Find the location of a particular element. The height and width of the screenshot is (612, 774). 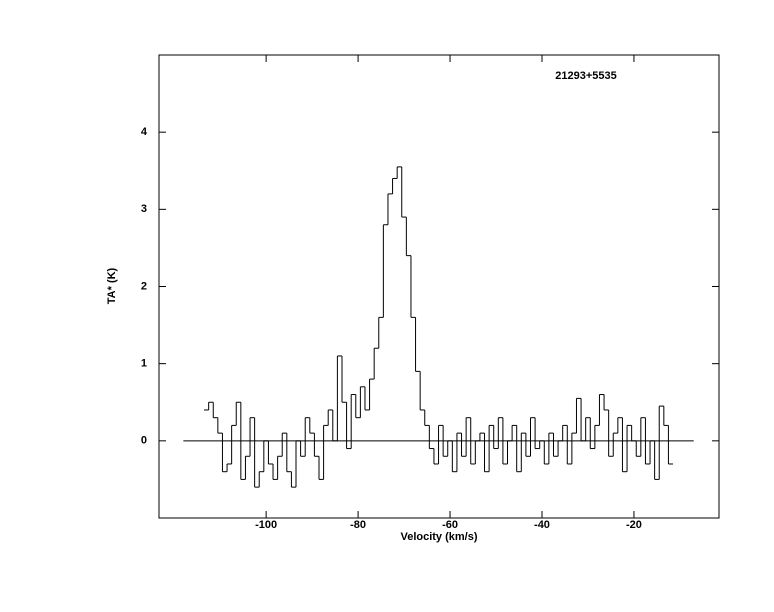

chart-title: 21293+5535 is located at coordinates (585, 76).